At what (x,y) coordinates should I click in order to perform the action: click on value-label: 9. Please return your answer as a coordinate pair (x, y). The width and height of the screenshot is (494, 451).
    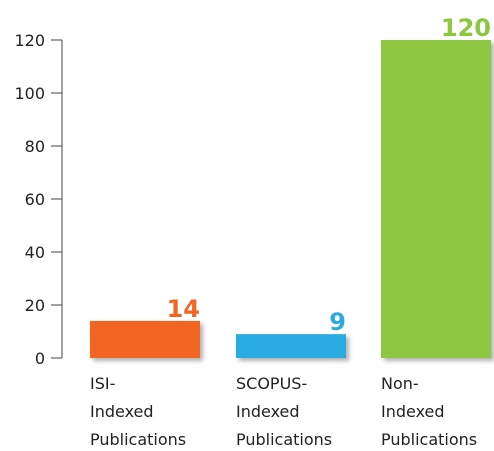
    Looking at the image, I should click on (337, 322).